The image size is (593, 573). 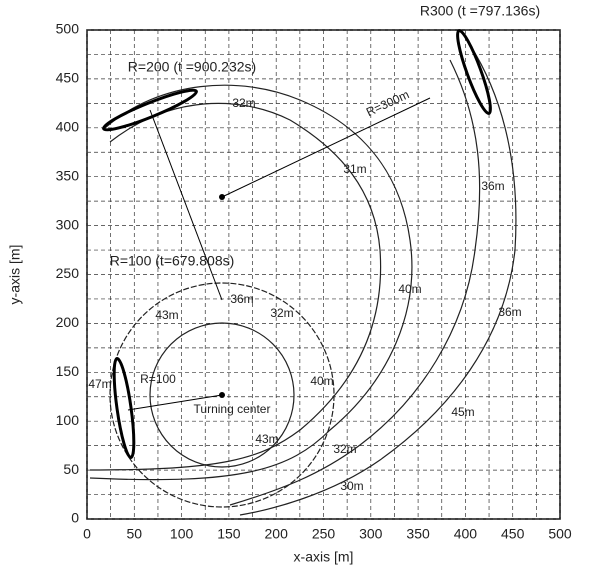 I want to click on x-tick-label: 200, so click(x=277, y=534).